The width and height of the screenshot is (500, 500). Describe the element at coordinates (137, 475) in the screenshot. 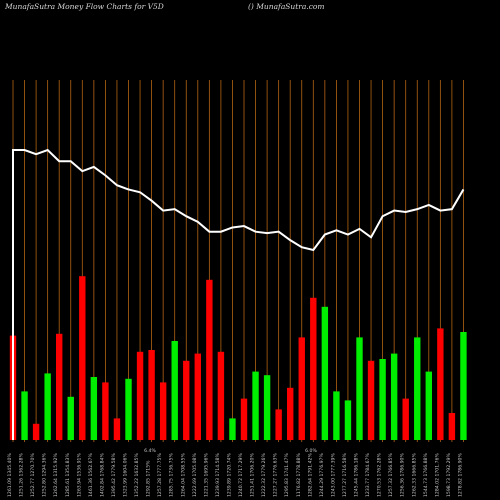

I see `x-tick-label: 1352.22 1632.85%` at that location.